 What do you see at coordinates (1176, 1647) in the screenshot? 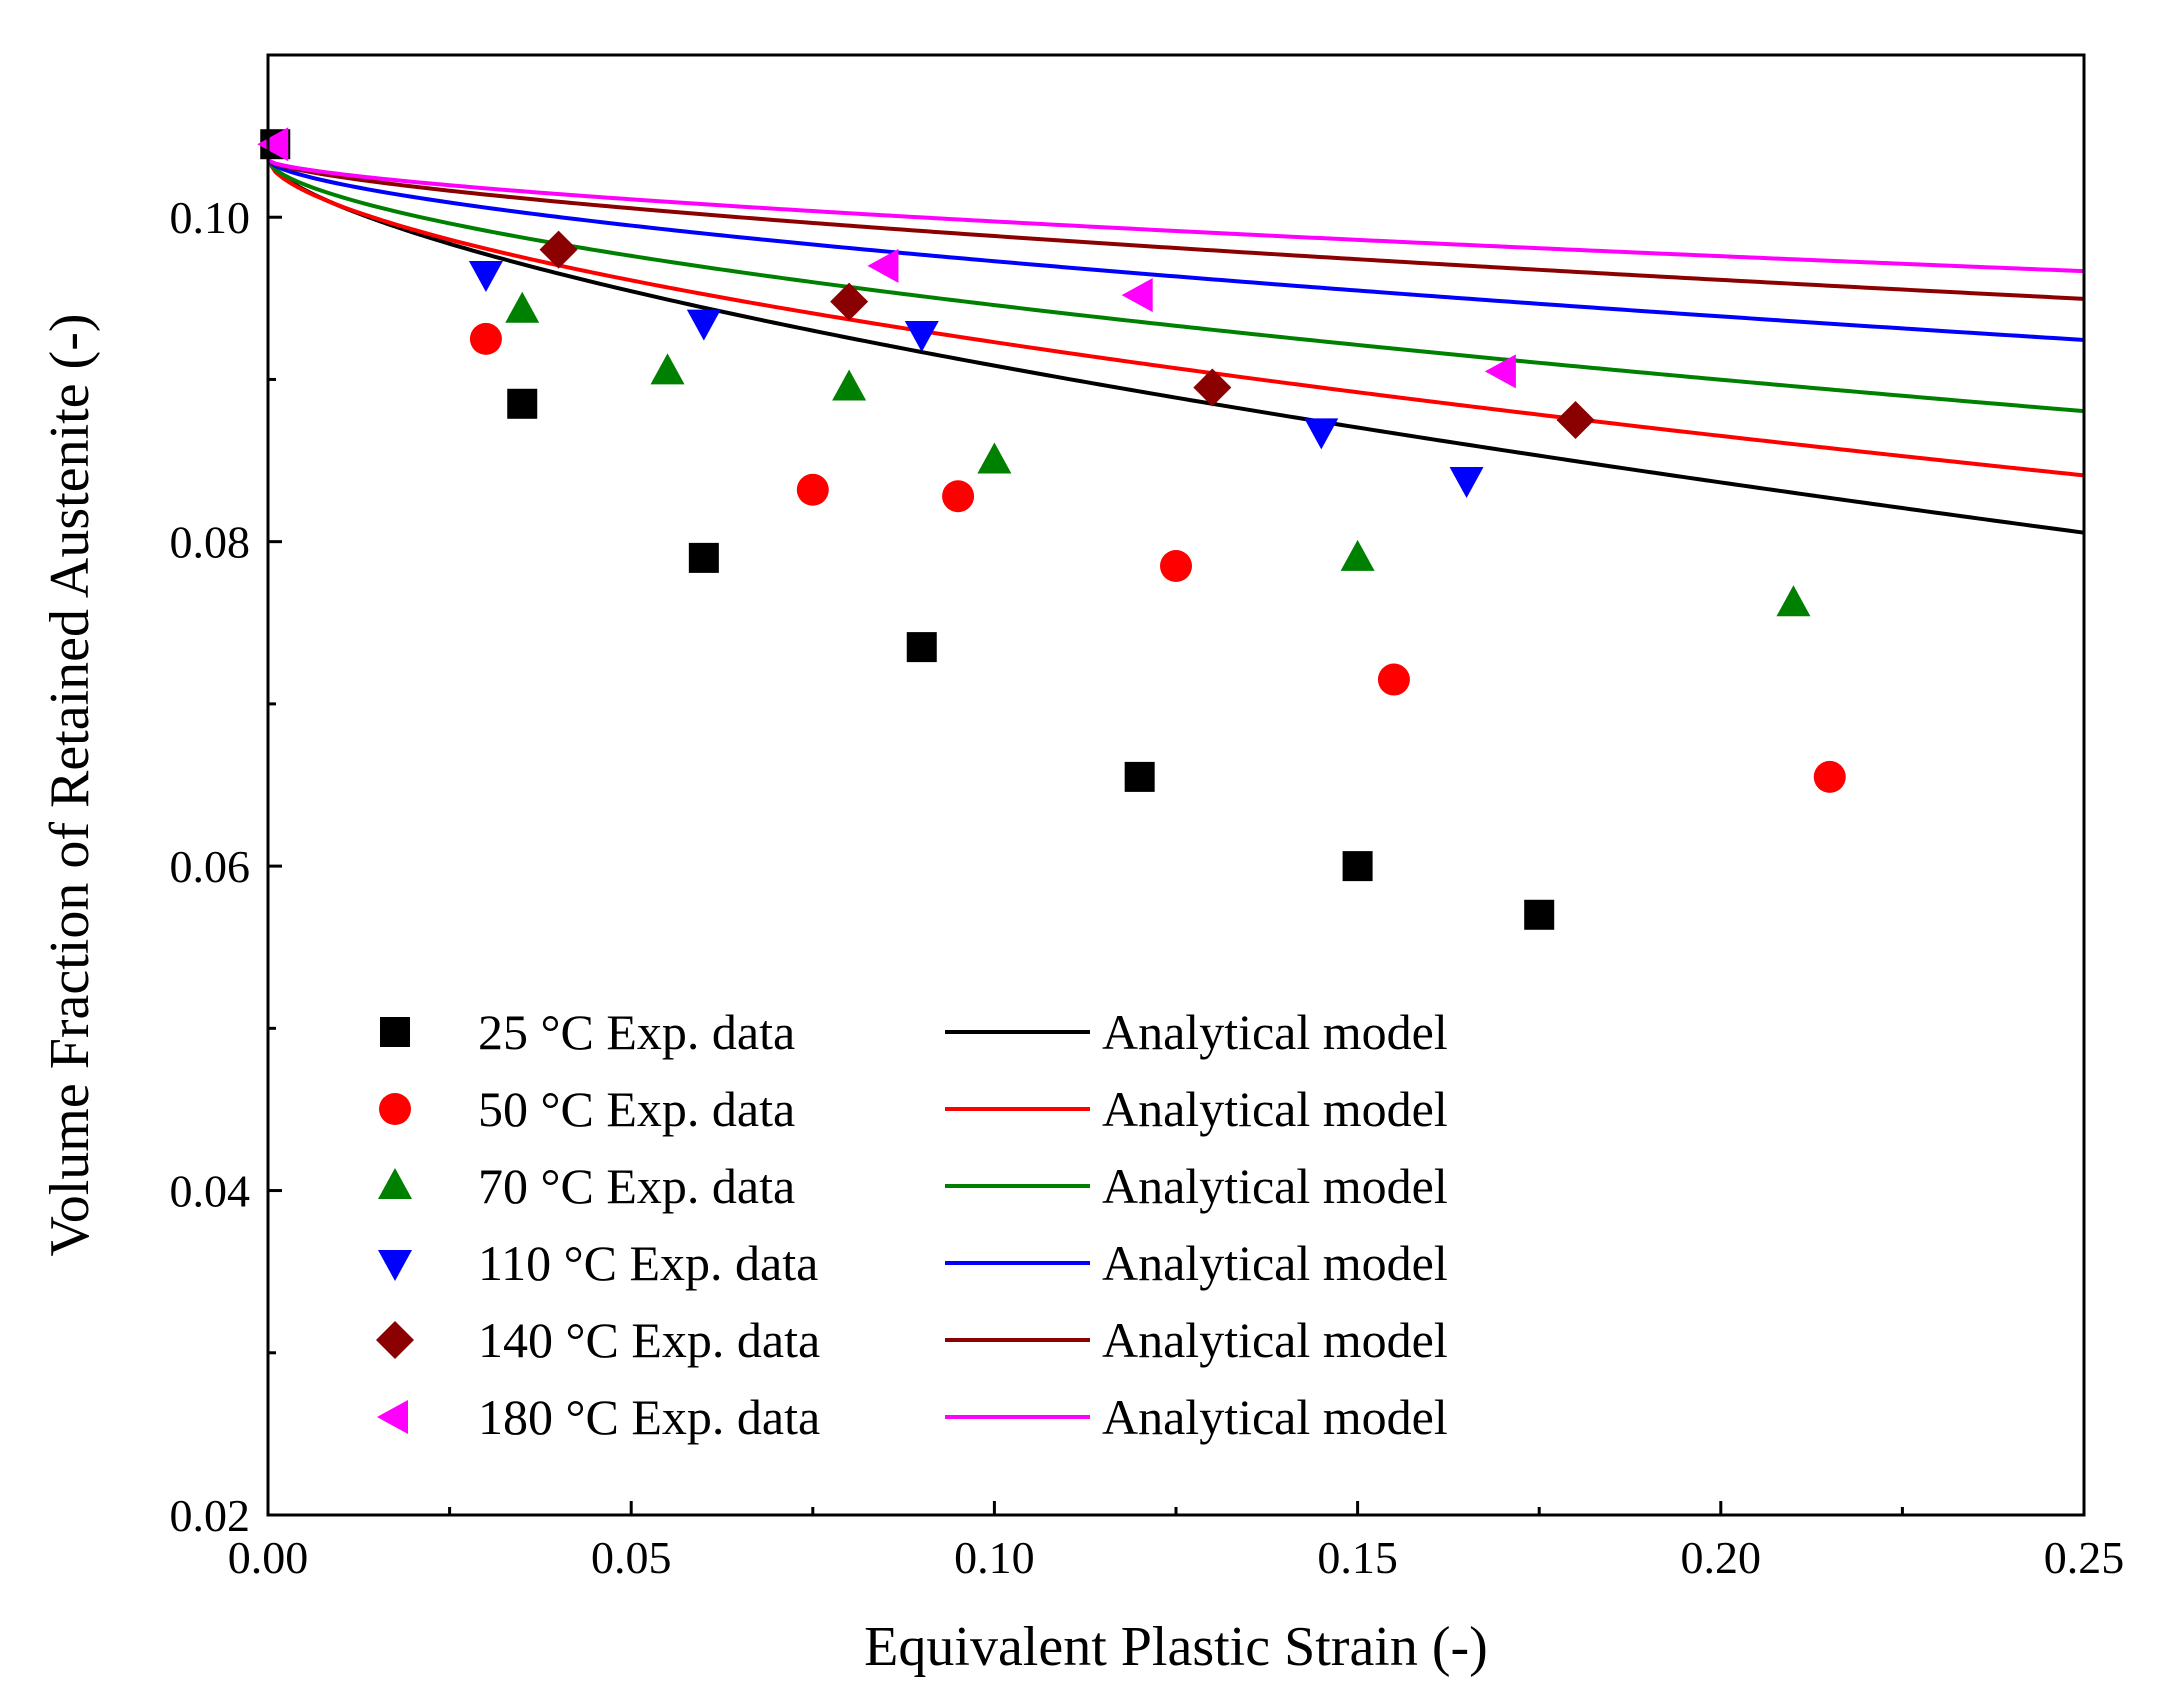
I see `x-axis-title: Equivalent Plastic Strain (-)` at bounding box center [1176, 1647].